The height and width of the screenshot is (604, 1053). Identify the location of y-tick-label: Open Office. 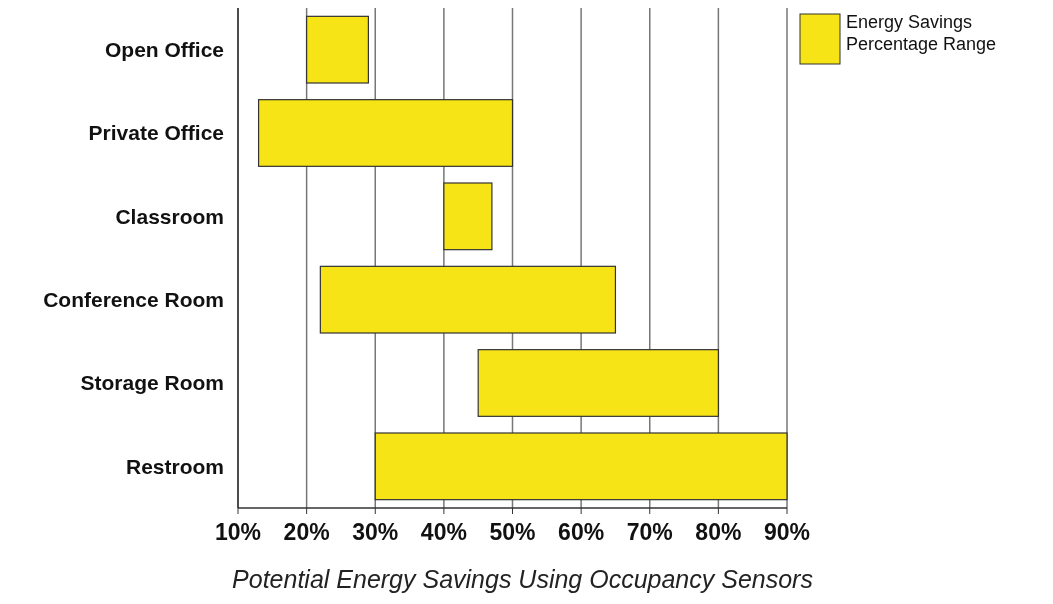
(164, 50).